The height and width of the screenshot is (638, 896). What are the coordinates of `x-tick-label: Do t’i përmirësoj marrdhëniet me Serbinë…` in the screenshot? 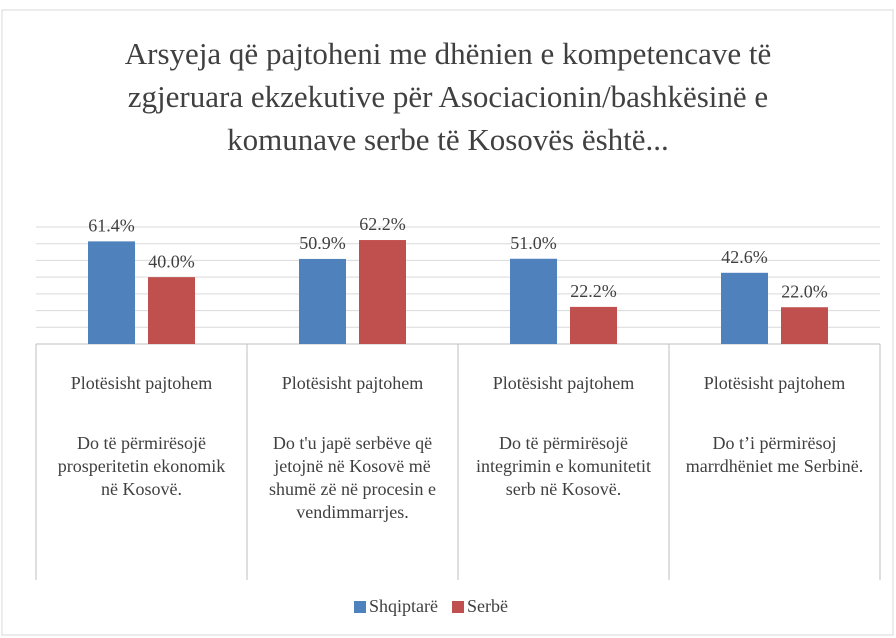 It's located at (774, 454).